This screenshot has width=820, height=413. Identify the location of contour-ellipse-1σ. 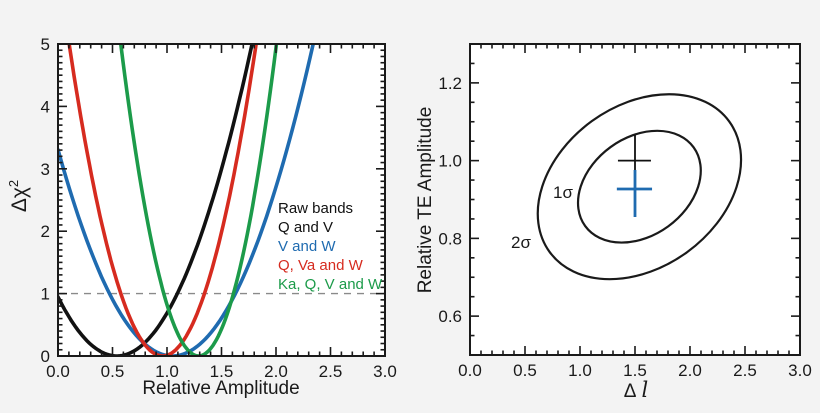
(639, 186).